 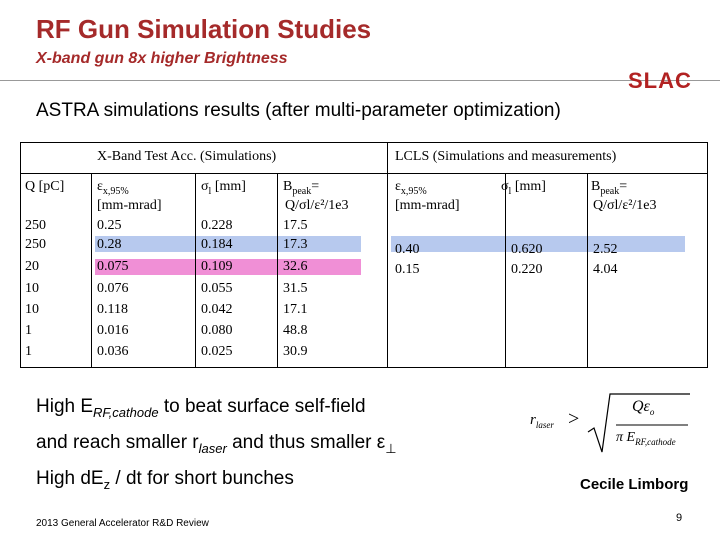 What do you see at coordinates (523, 188) in the screenshot?
I see `lcls-col-header-sigma: σl [mm]` at bounding box center [523, 188].